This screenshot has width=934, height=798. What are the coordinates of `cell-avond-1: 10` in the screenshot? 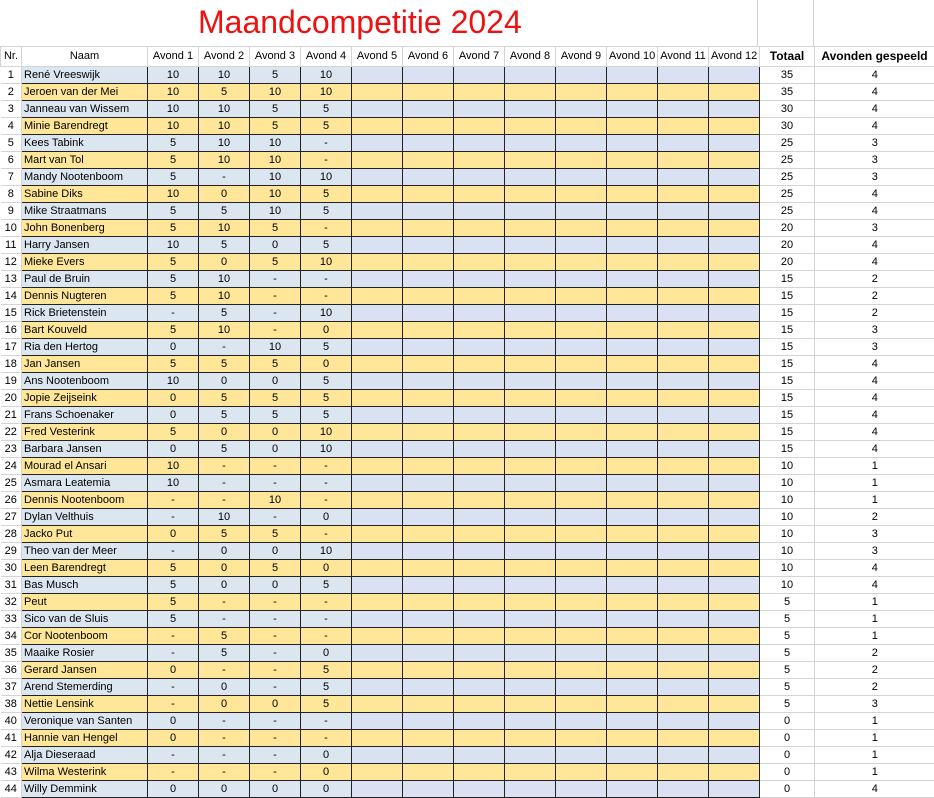 It's located at (173, 109).